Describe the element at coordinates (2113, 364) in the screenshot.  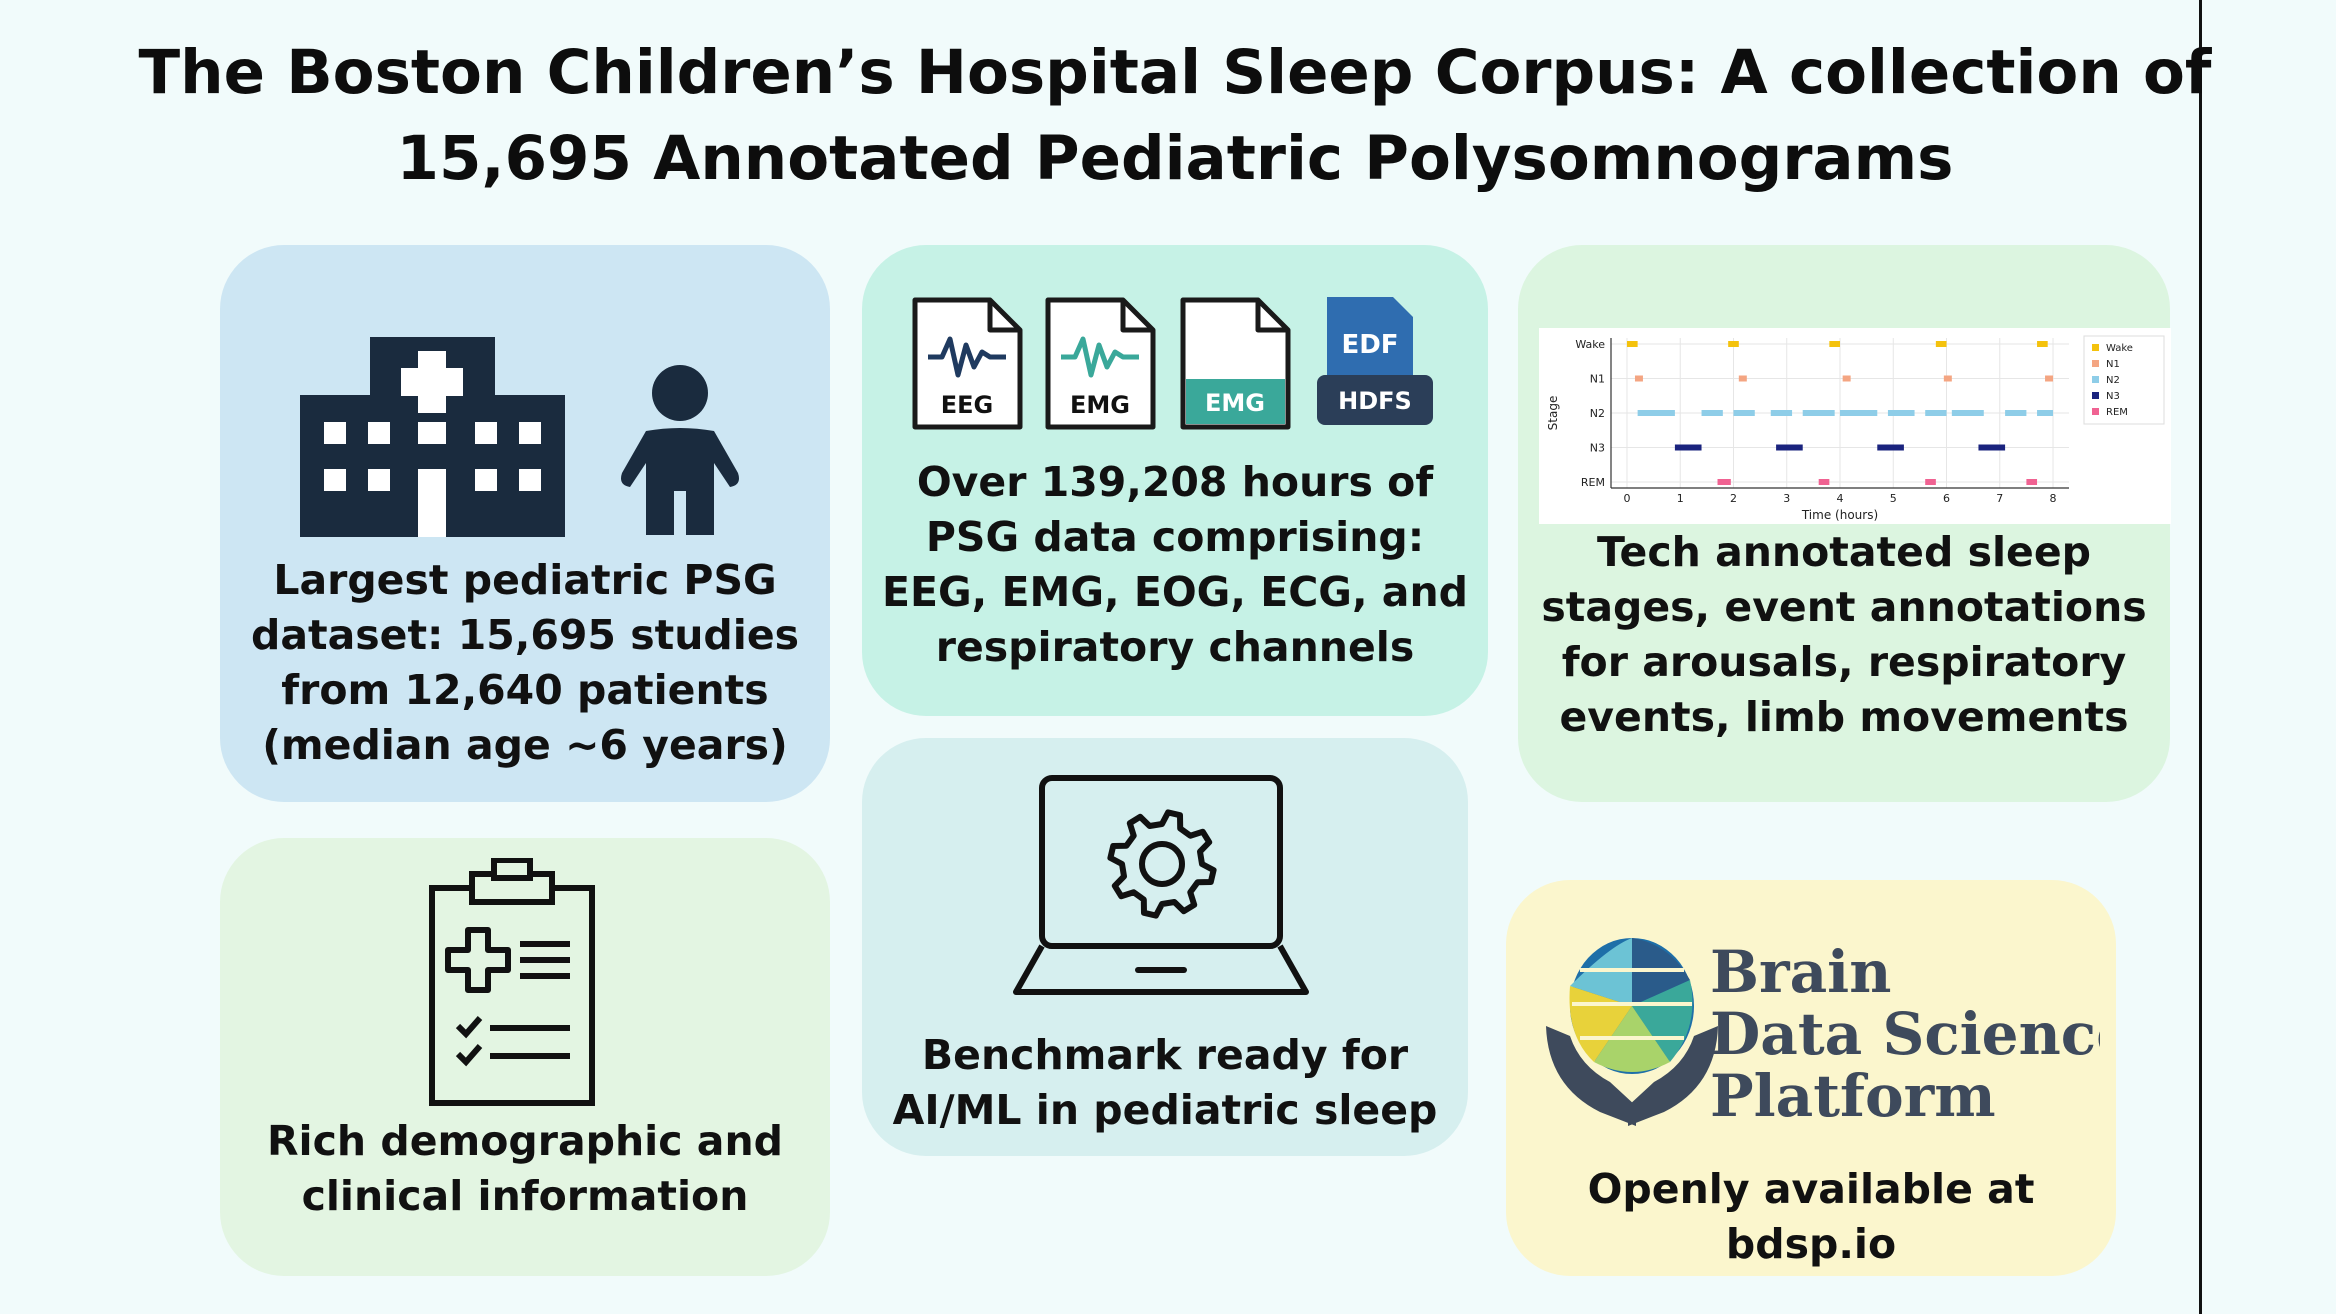
I see `legend-label: N1` at that location.